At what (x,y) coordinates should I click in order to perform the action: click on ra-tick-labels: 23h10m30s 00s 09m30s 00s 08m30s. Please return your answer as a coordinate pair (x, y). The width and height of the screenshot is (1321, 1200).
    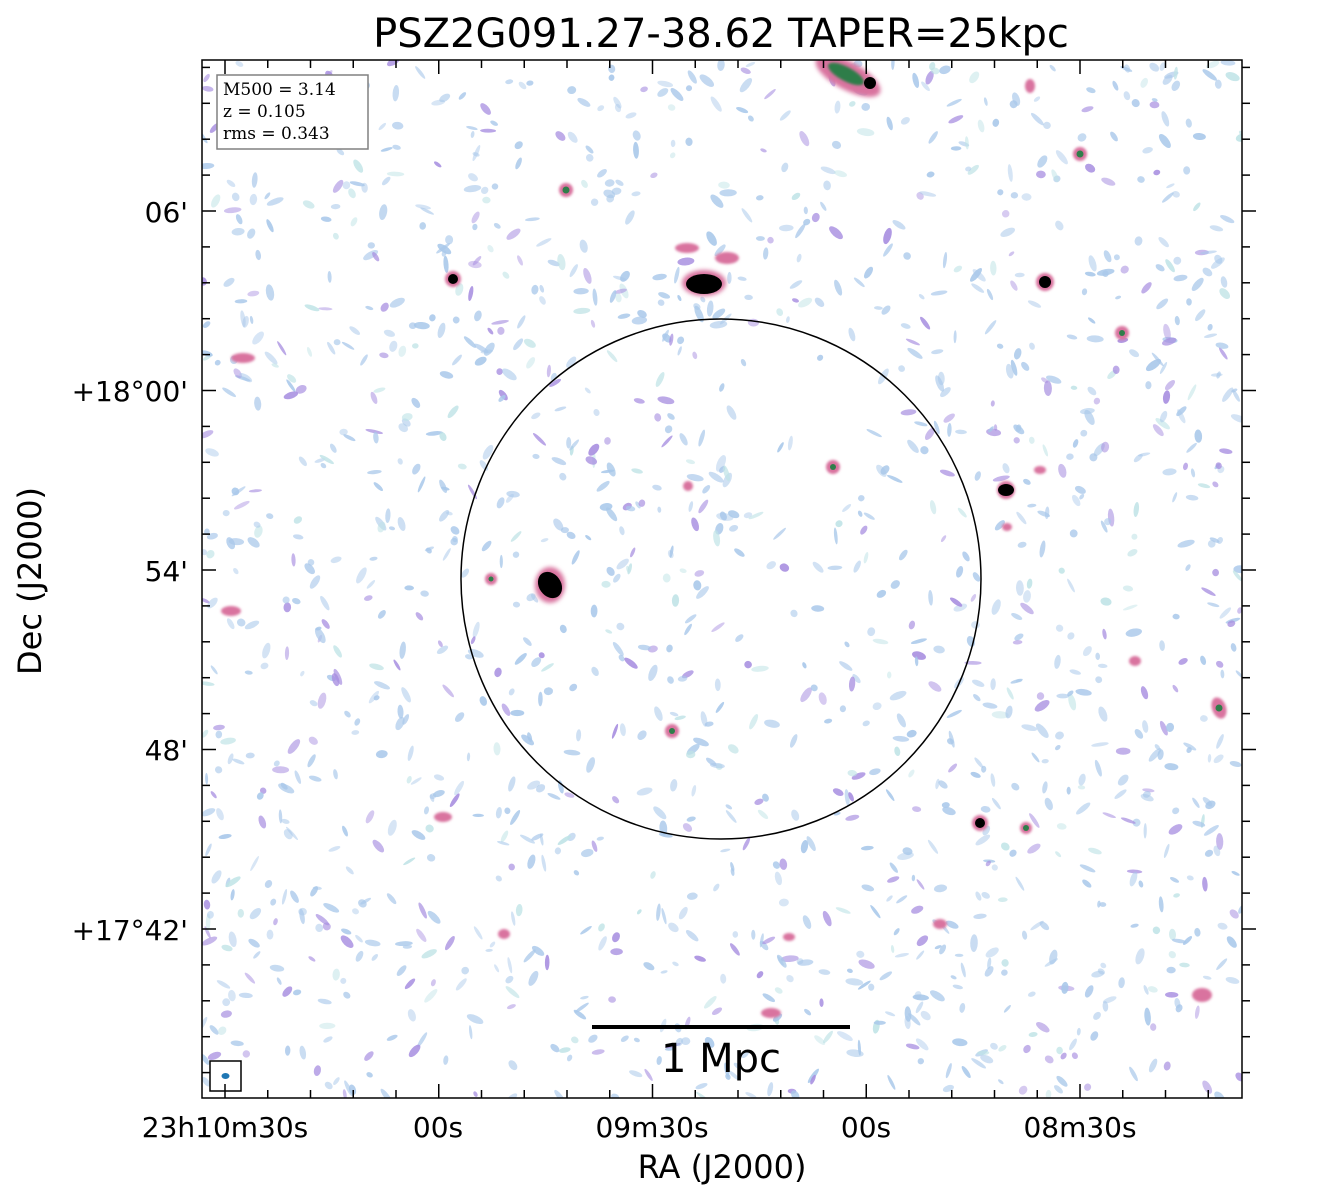
    Looking at the image, I should click on (639, 1127).